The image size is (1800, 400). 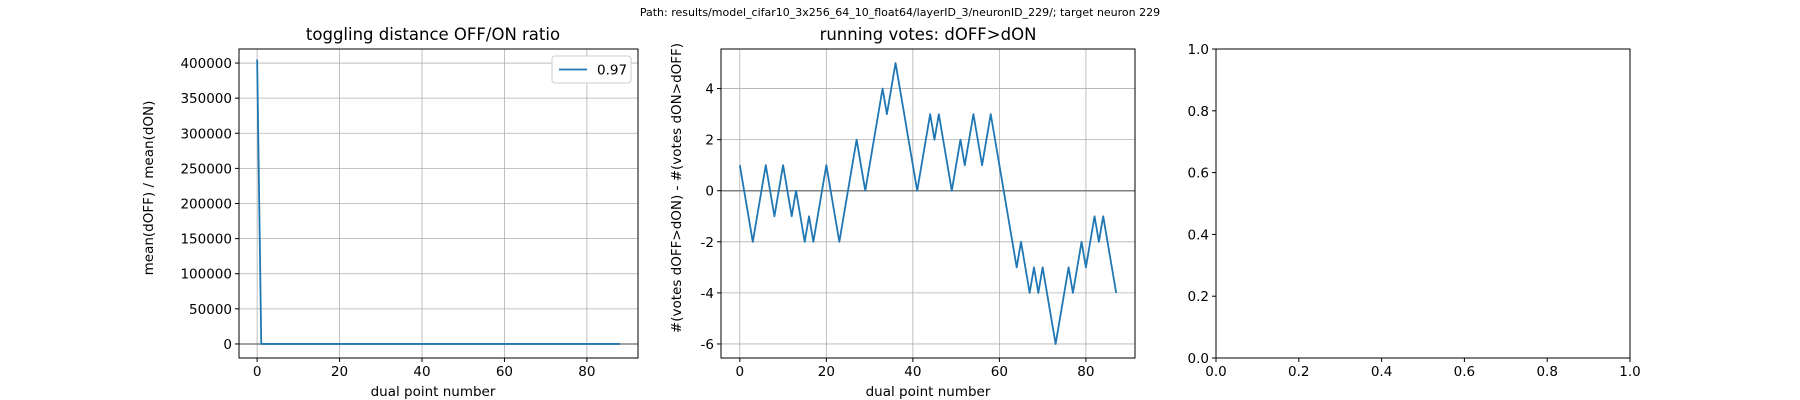 What do you see at coordinates (206, 64) in the screenshot?
I see `y-tick-label: 400000` at bounding box center [206, 64].